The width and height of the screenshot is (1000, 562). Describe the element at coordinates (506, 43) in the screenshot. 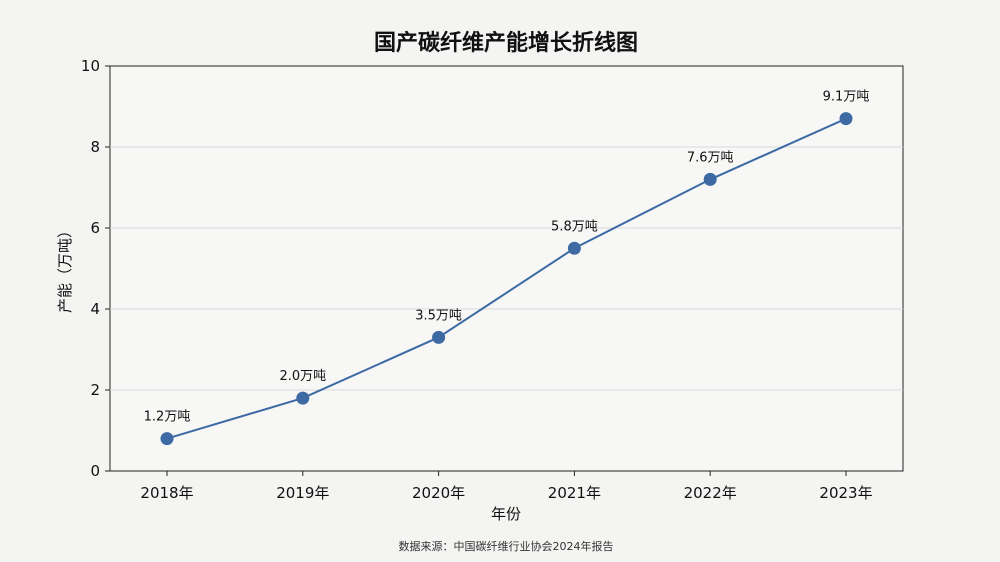

I see `chart-title: 国产碳纤维产能增长折线图` at that location.